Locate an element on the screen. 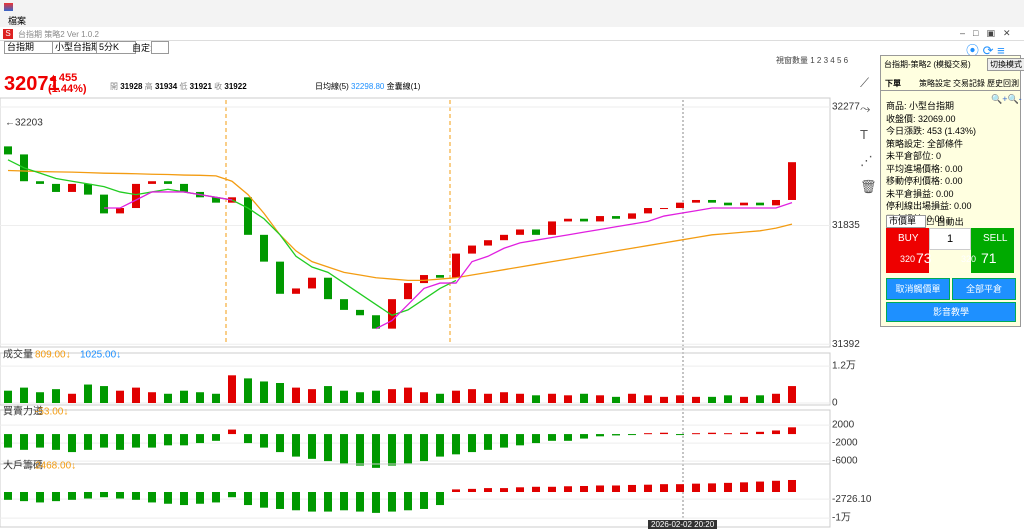  panel-title: 成交量 is located at coordinates (18, 354).